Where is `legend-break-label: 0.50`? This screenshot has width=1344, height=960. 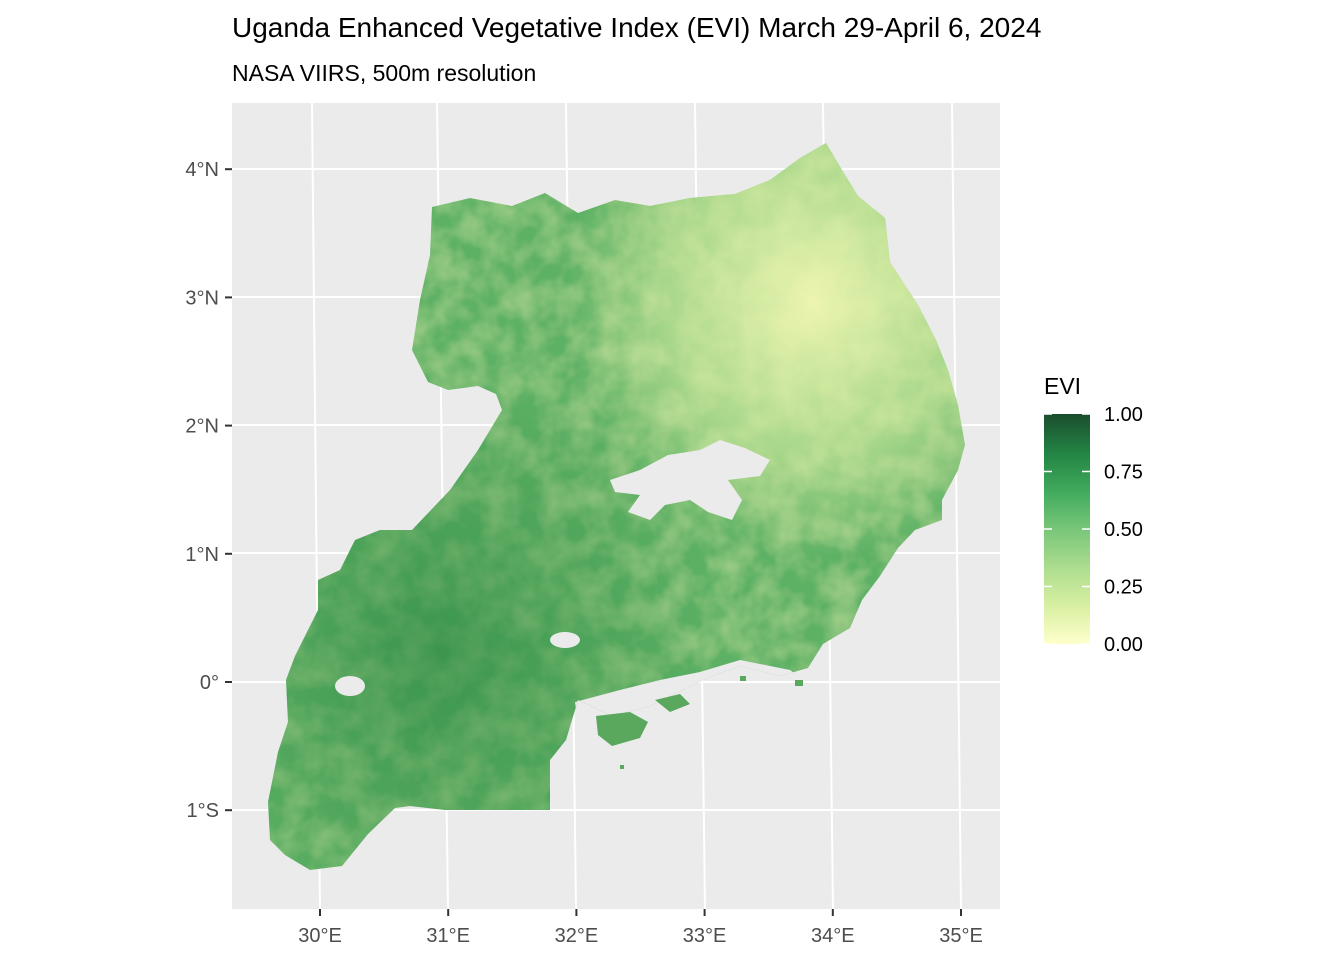
legend-break-label: 0.50 is located at coordinates (1123, 530).